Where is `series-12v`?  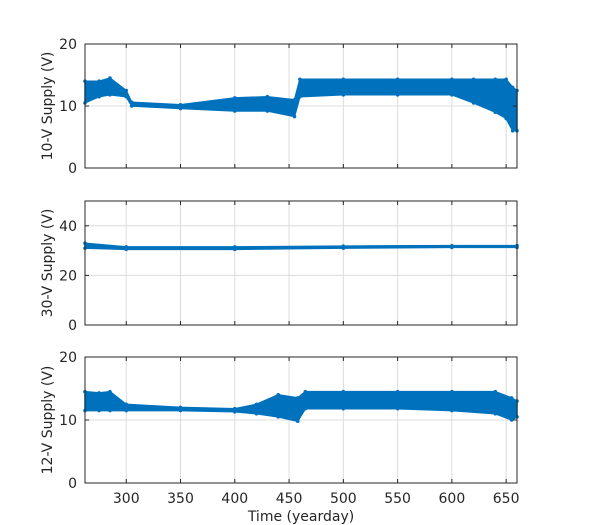
series-12v is located at coordinates (301, 406).